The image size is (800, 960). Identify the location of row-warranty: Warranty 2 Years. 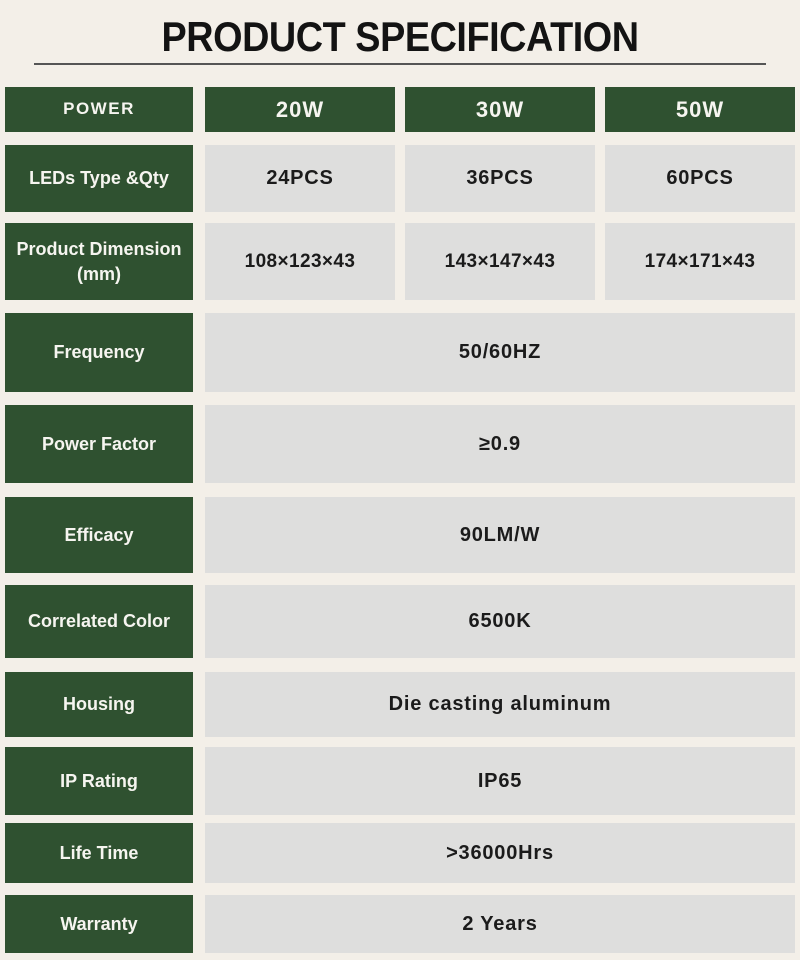
(400, 924).